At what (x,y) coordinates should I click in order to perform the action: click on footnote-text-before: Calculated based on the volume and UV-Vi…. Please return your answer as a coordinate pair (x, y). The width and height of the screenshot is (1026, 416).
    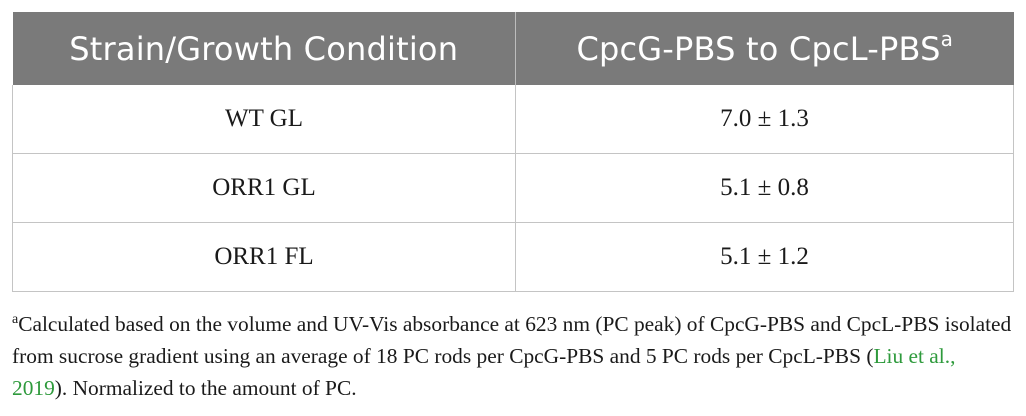
    Looking at the image, I should click on (512, 340).